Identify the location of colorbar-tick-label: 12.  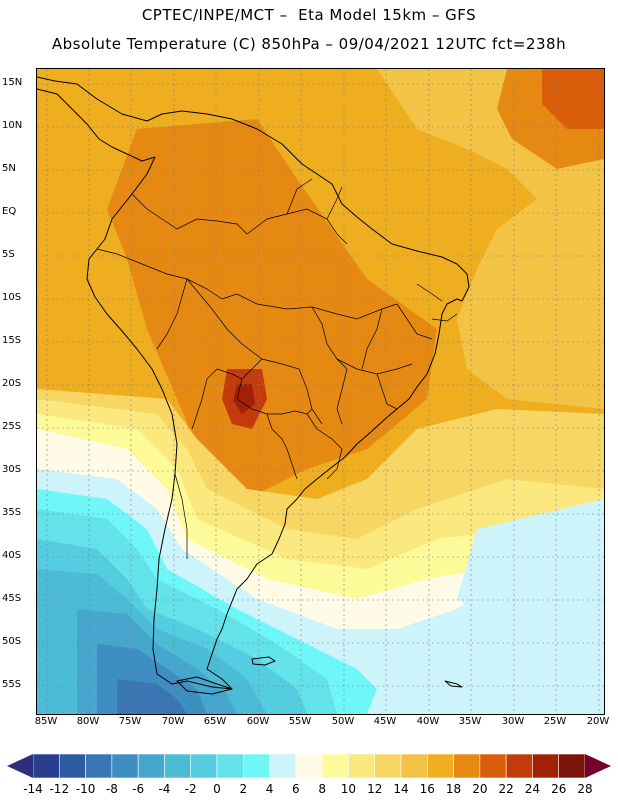
(375, 789).